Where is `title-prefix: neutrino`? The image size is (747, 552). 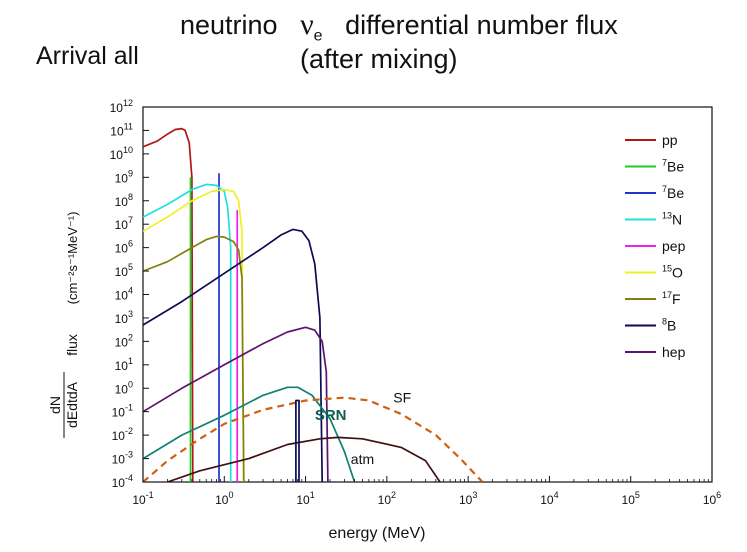 title-prefix: neutrino is located at coordinates (229, 25).